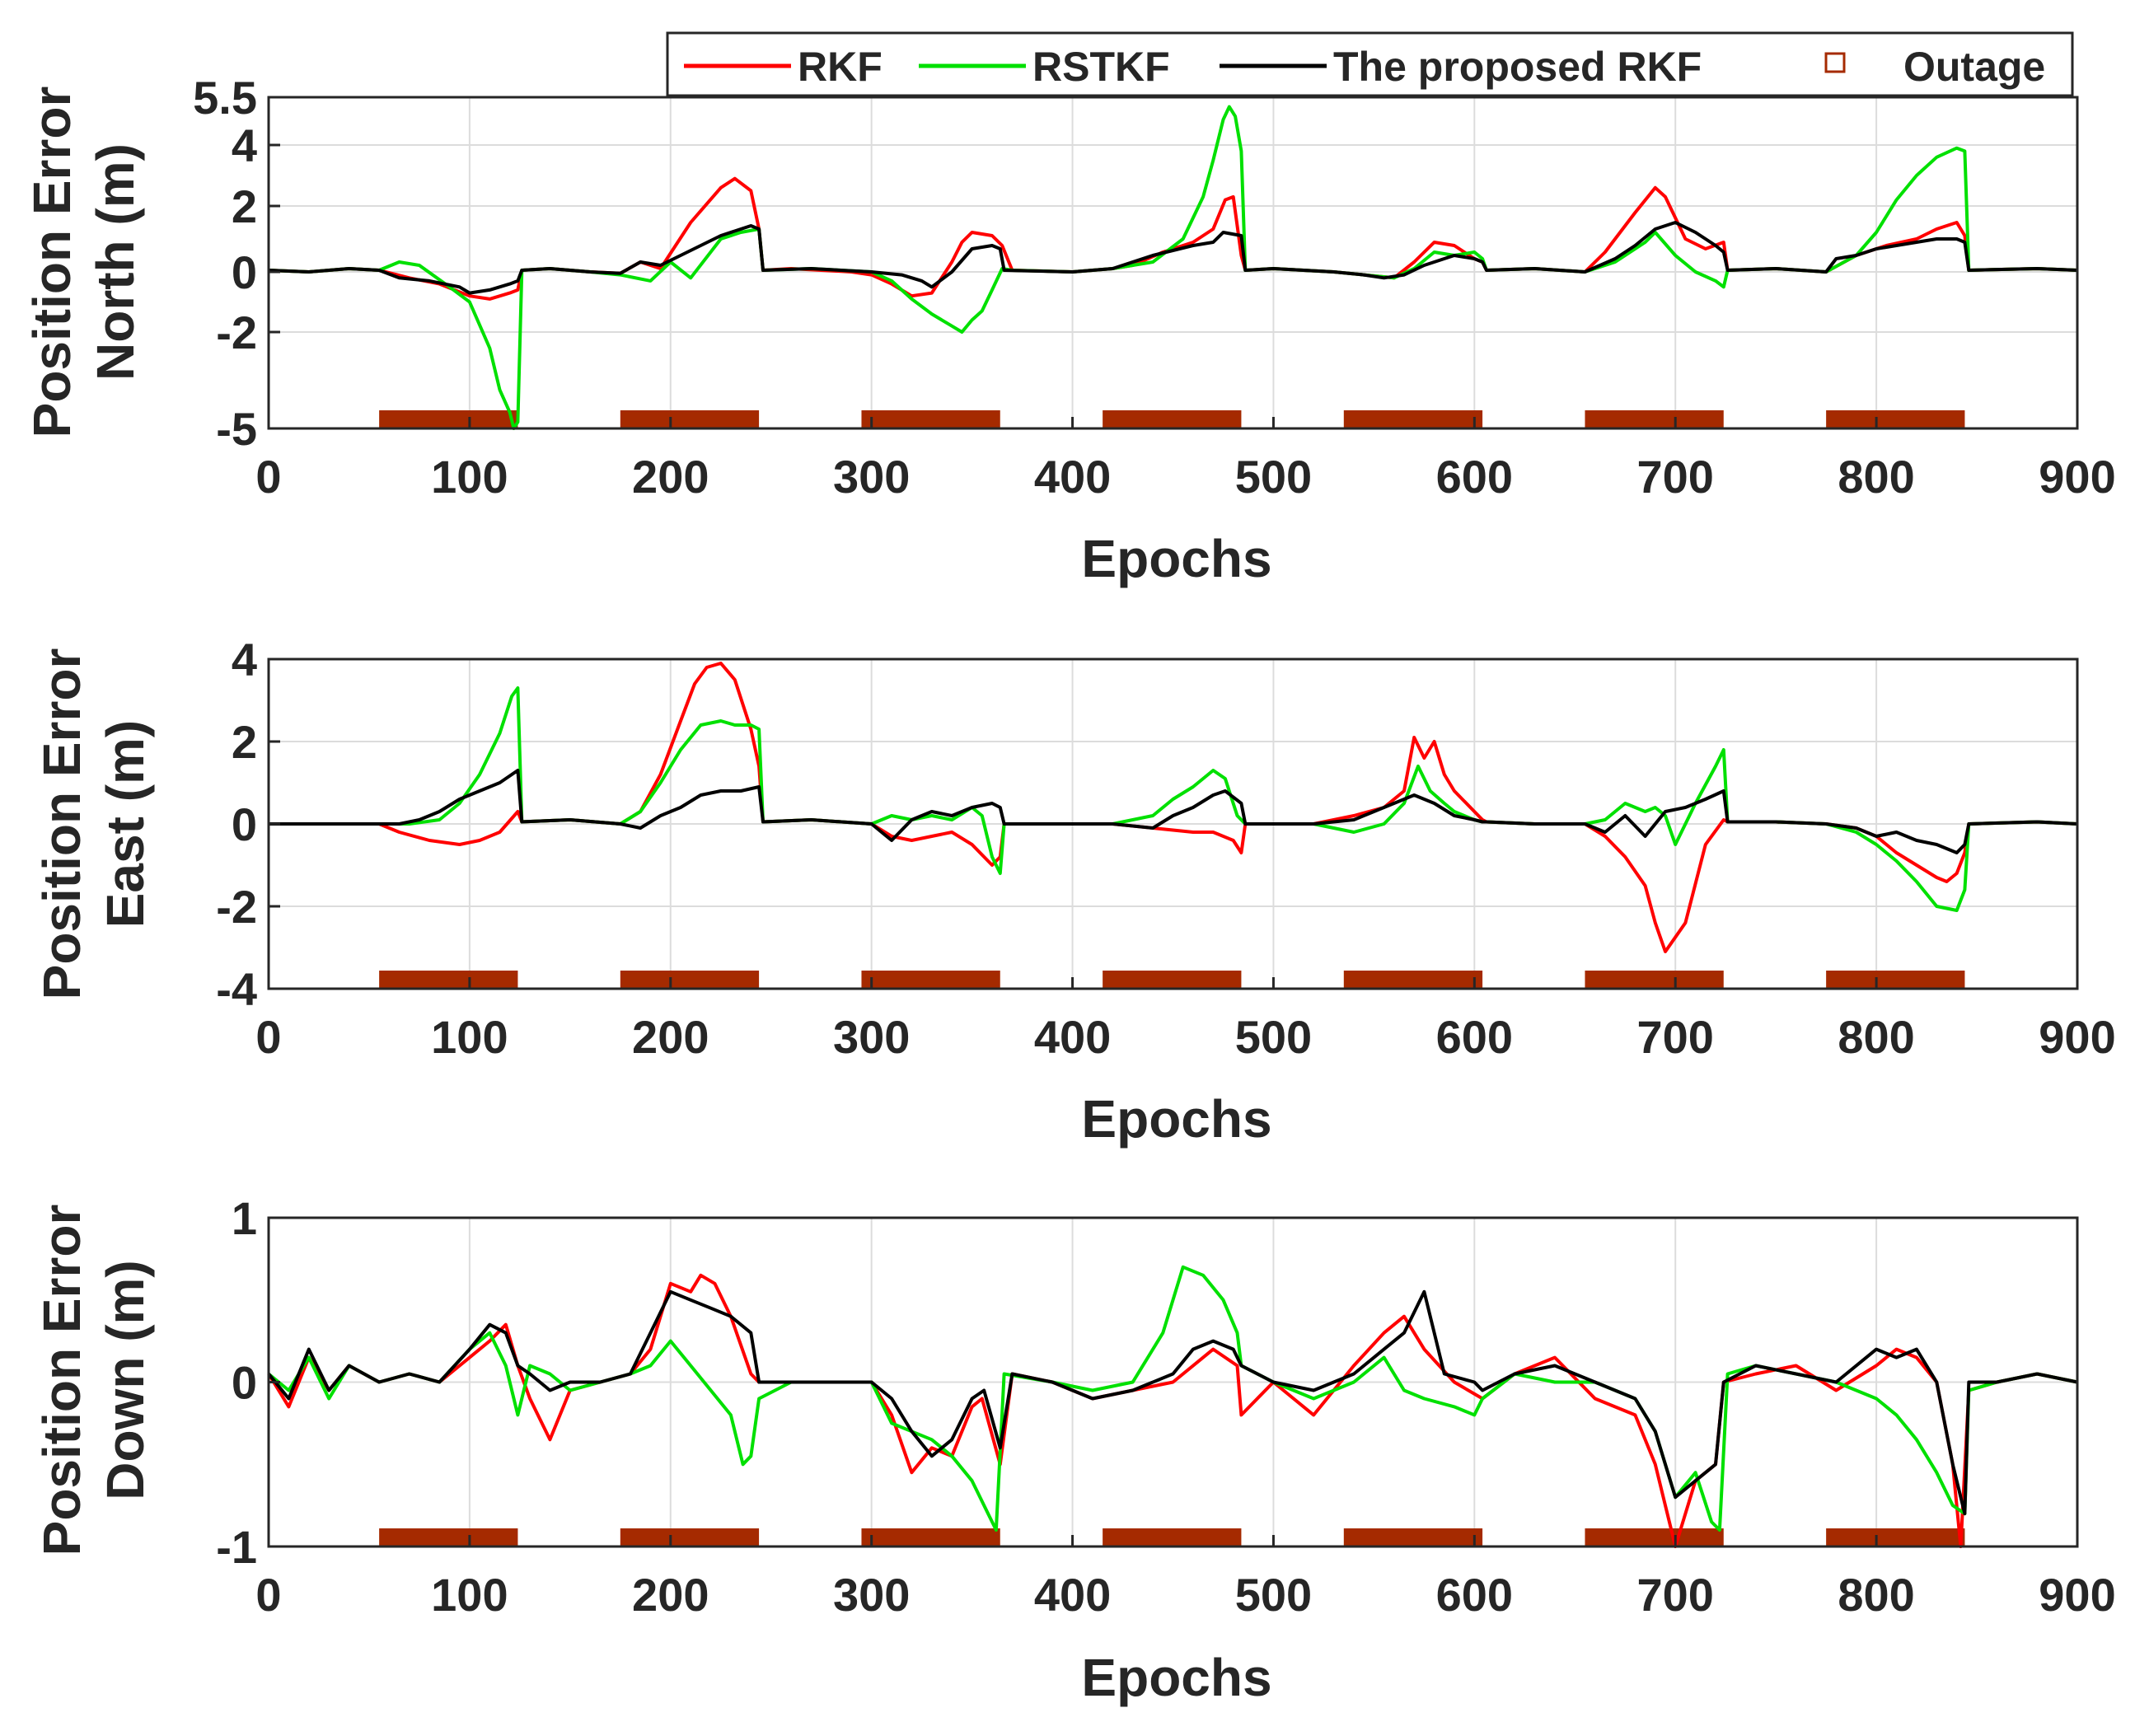 The height and width of the screenshot is (1736, 2135). Describe the element at coordinates (871, 477) in the screenshot. I see `north-x-tick-label-3: 300` at that location.